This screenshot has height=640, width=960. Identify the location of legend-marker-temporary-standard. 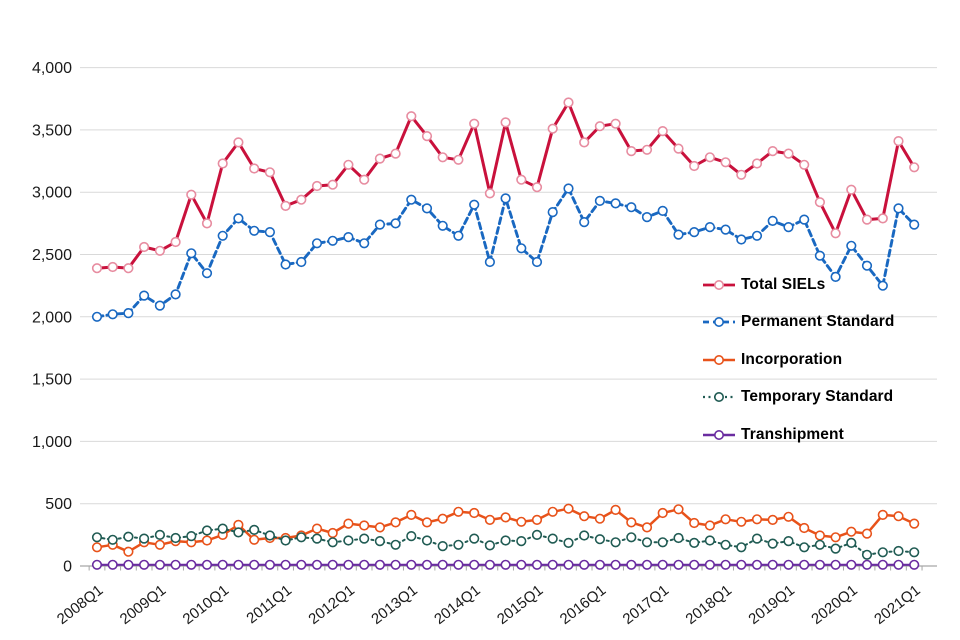
(719, 397).